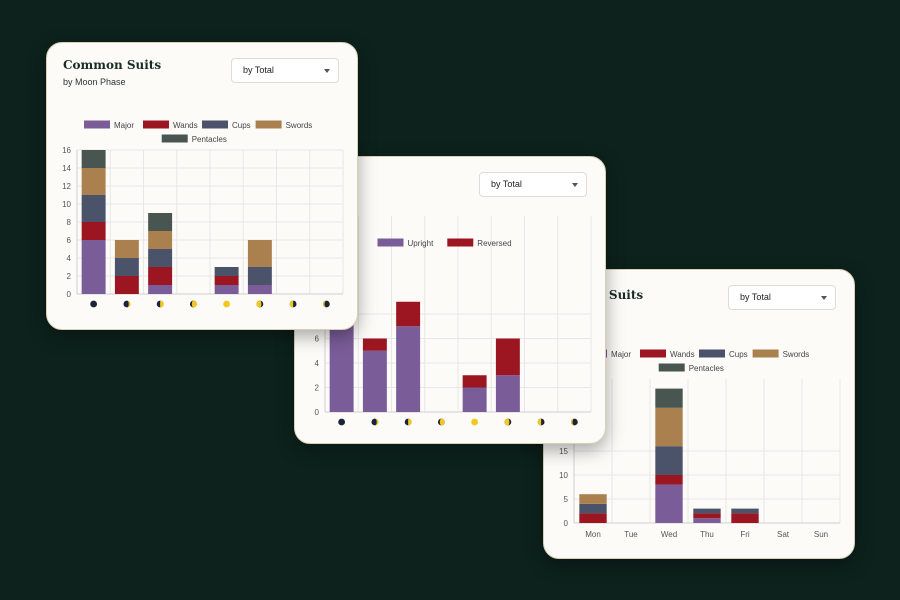 This screenshot has width=900, height=600. What do you see at coordinates (593, 534) in the screenshot?
I see `x-tick-label: Mon` at bounding box center [593, 534].